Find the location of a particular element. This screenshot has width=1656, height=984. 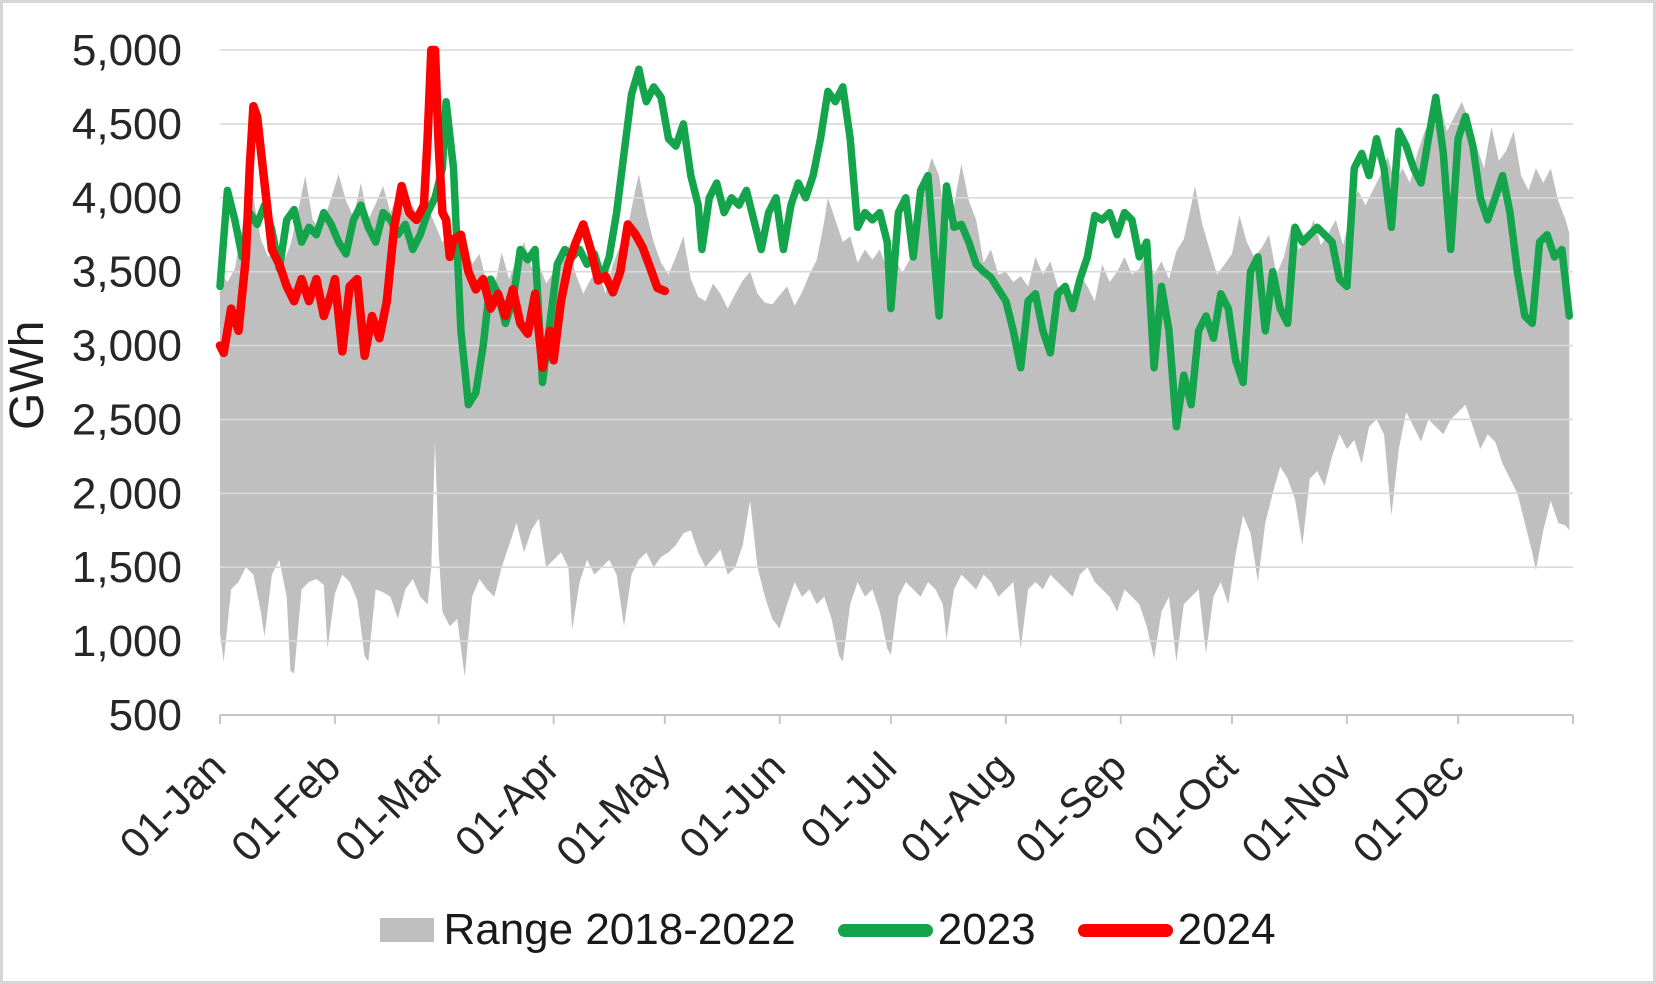

x-tick-label: 01-Jun is located at coordinates (732, 805).